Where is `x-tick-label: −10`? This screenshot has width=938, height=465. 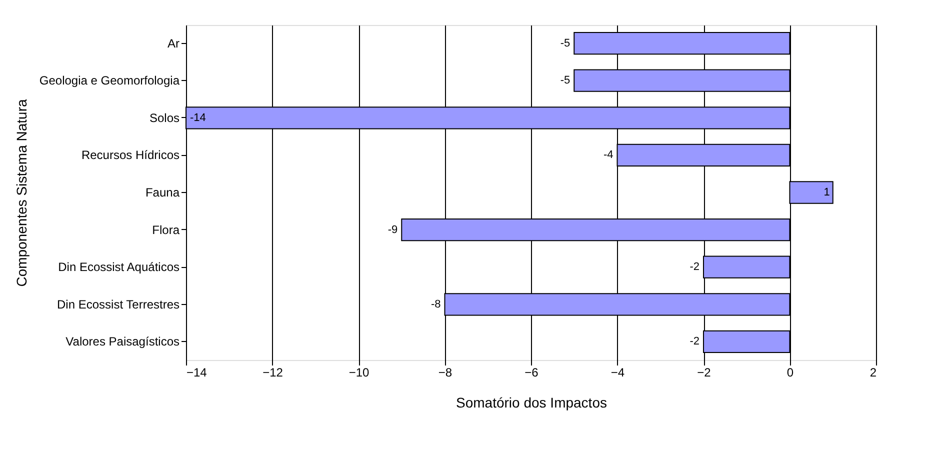
x-tick-label: −10 is located at coordinates (359, 373).